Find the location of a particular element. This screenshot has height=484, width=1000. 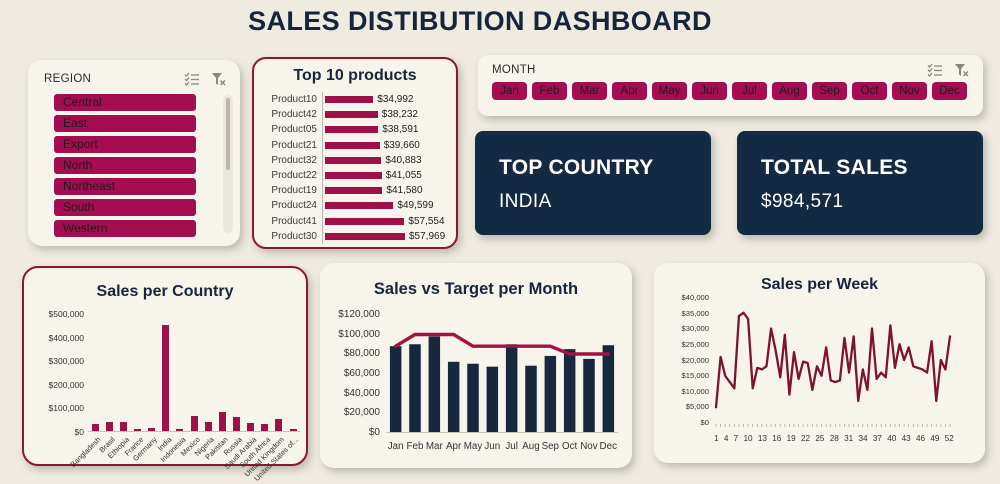

country-name: Bangladesh is located at coordinates (85, 452).